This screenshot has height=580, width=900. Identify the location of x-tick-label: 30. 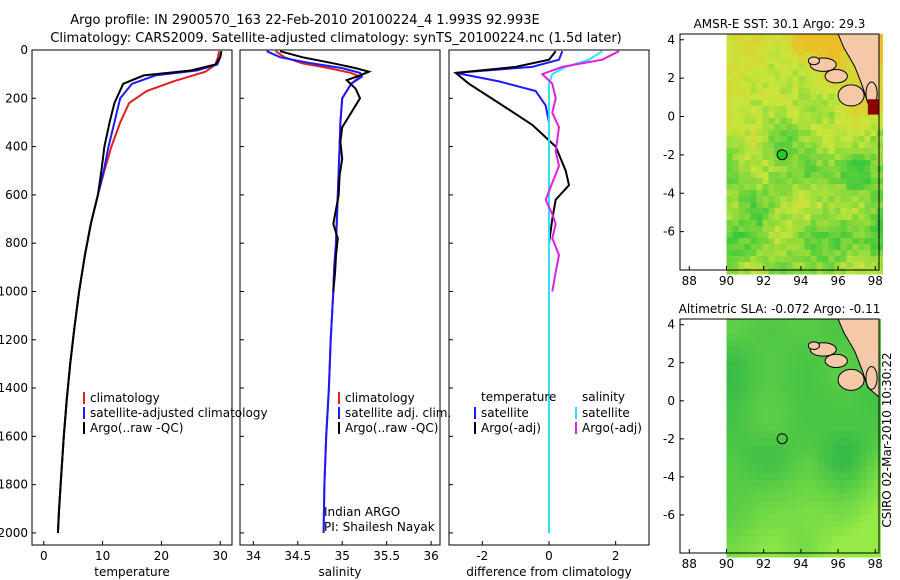
(220, 556).